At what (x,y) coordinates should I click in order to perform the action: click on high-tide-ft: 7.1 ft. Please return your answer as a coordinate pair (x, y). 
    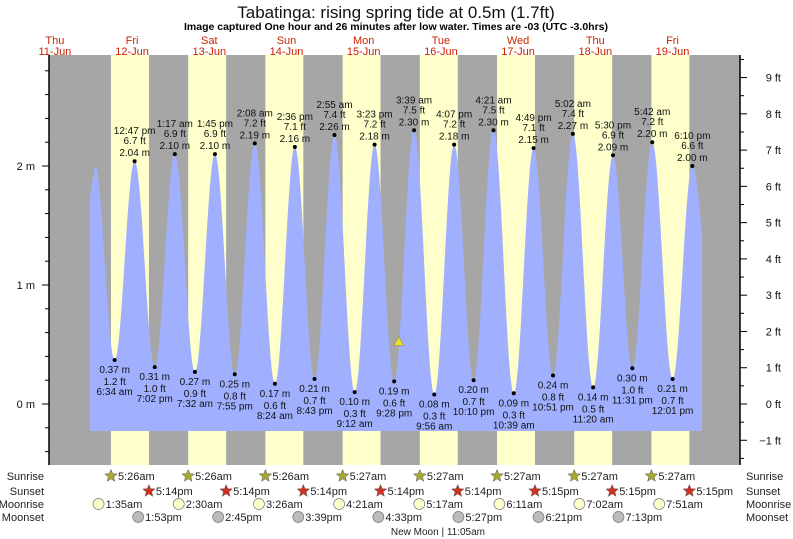
    Looking at the image, I should click on (295, 127).